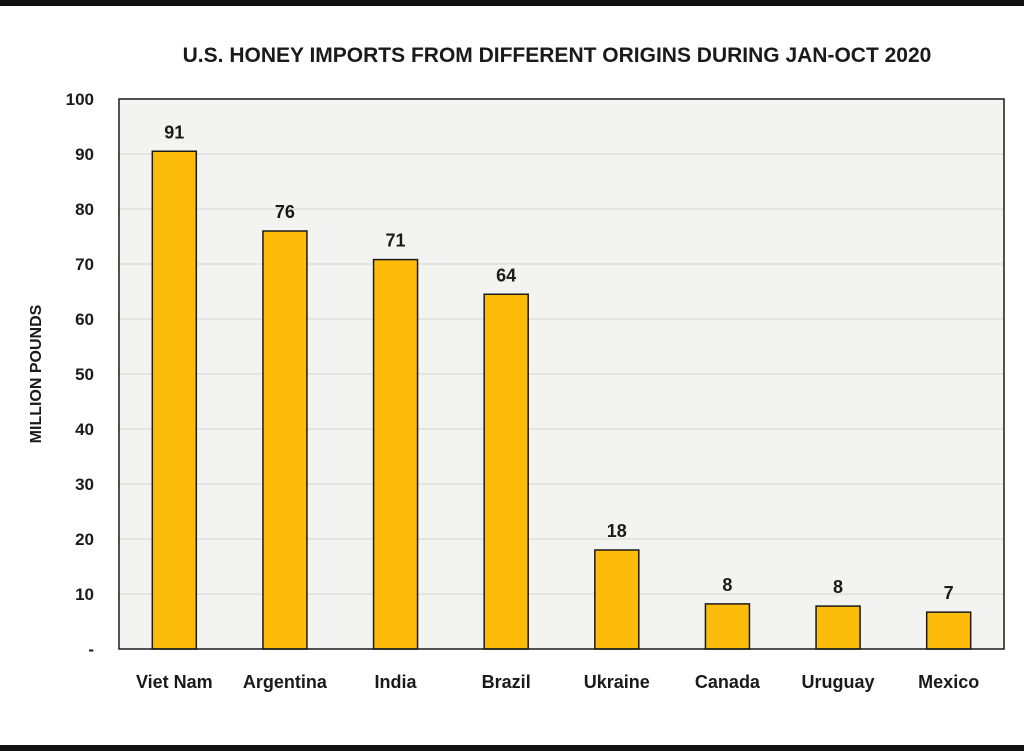 This screenshot has height=751, width=1024. Describe the element at coordinates (84, 374) in the screenshot. I see `y-tick-label: 50` at that location.